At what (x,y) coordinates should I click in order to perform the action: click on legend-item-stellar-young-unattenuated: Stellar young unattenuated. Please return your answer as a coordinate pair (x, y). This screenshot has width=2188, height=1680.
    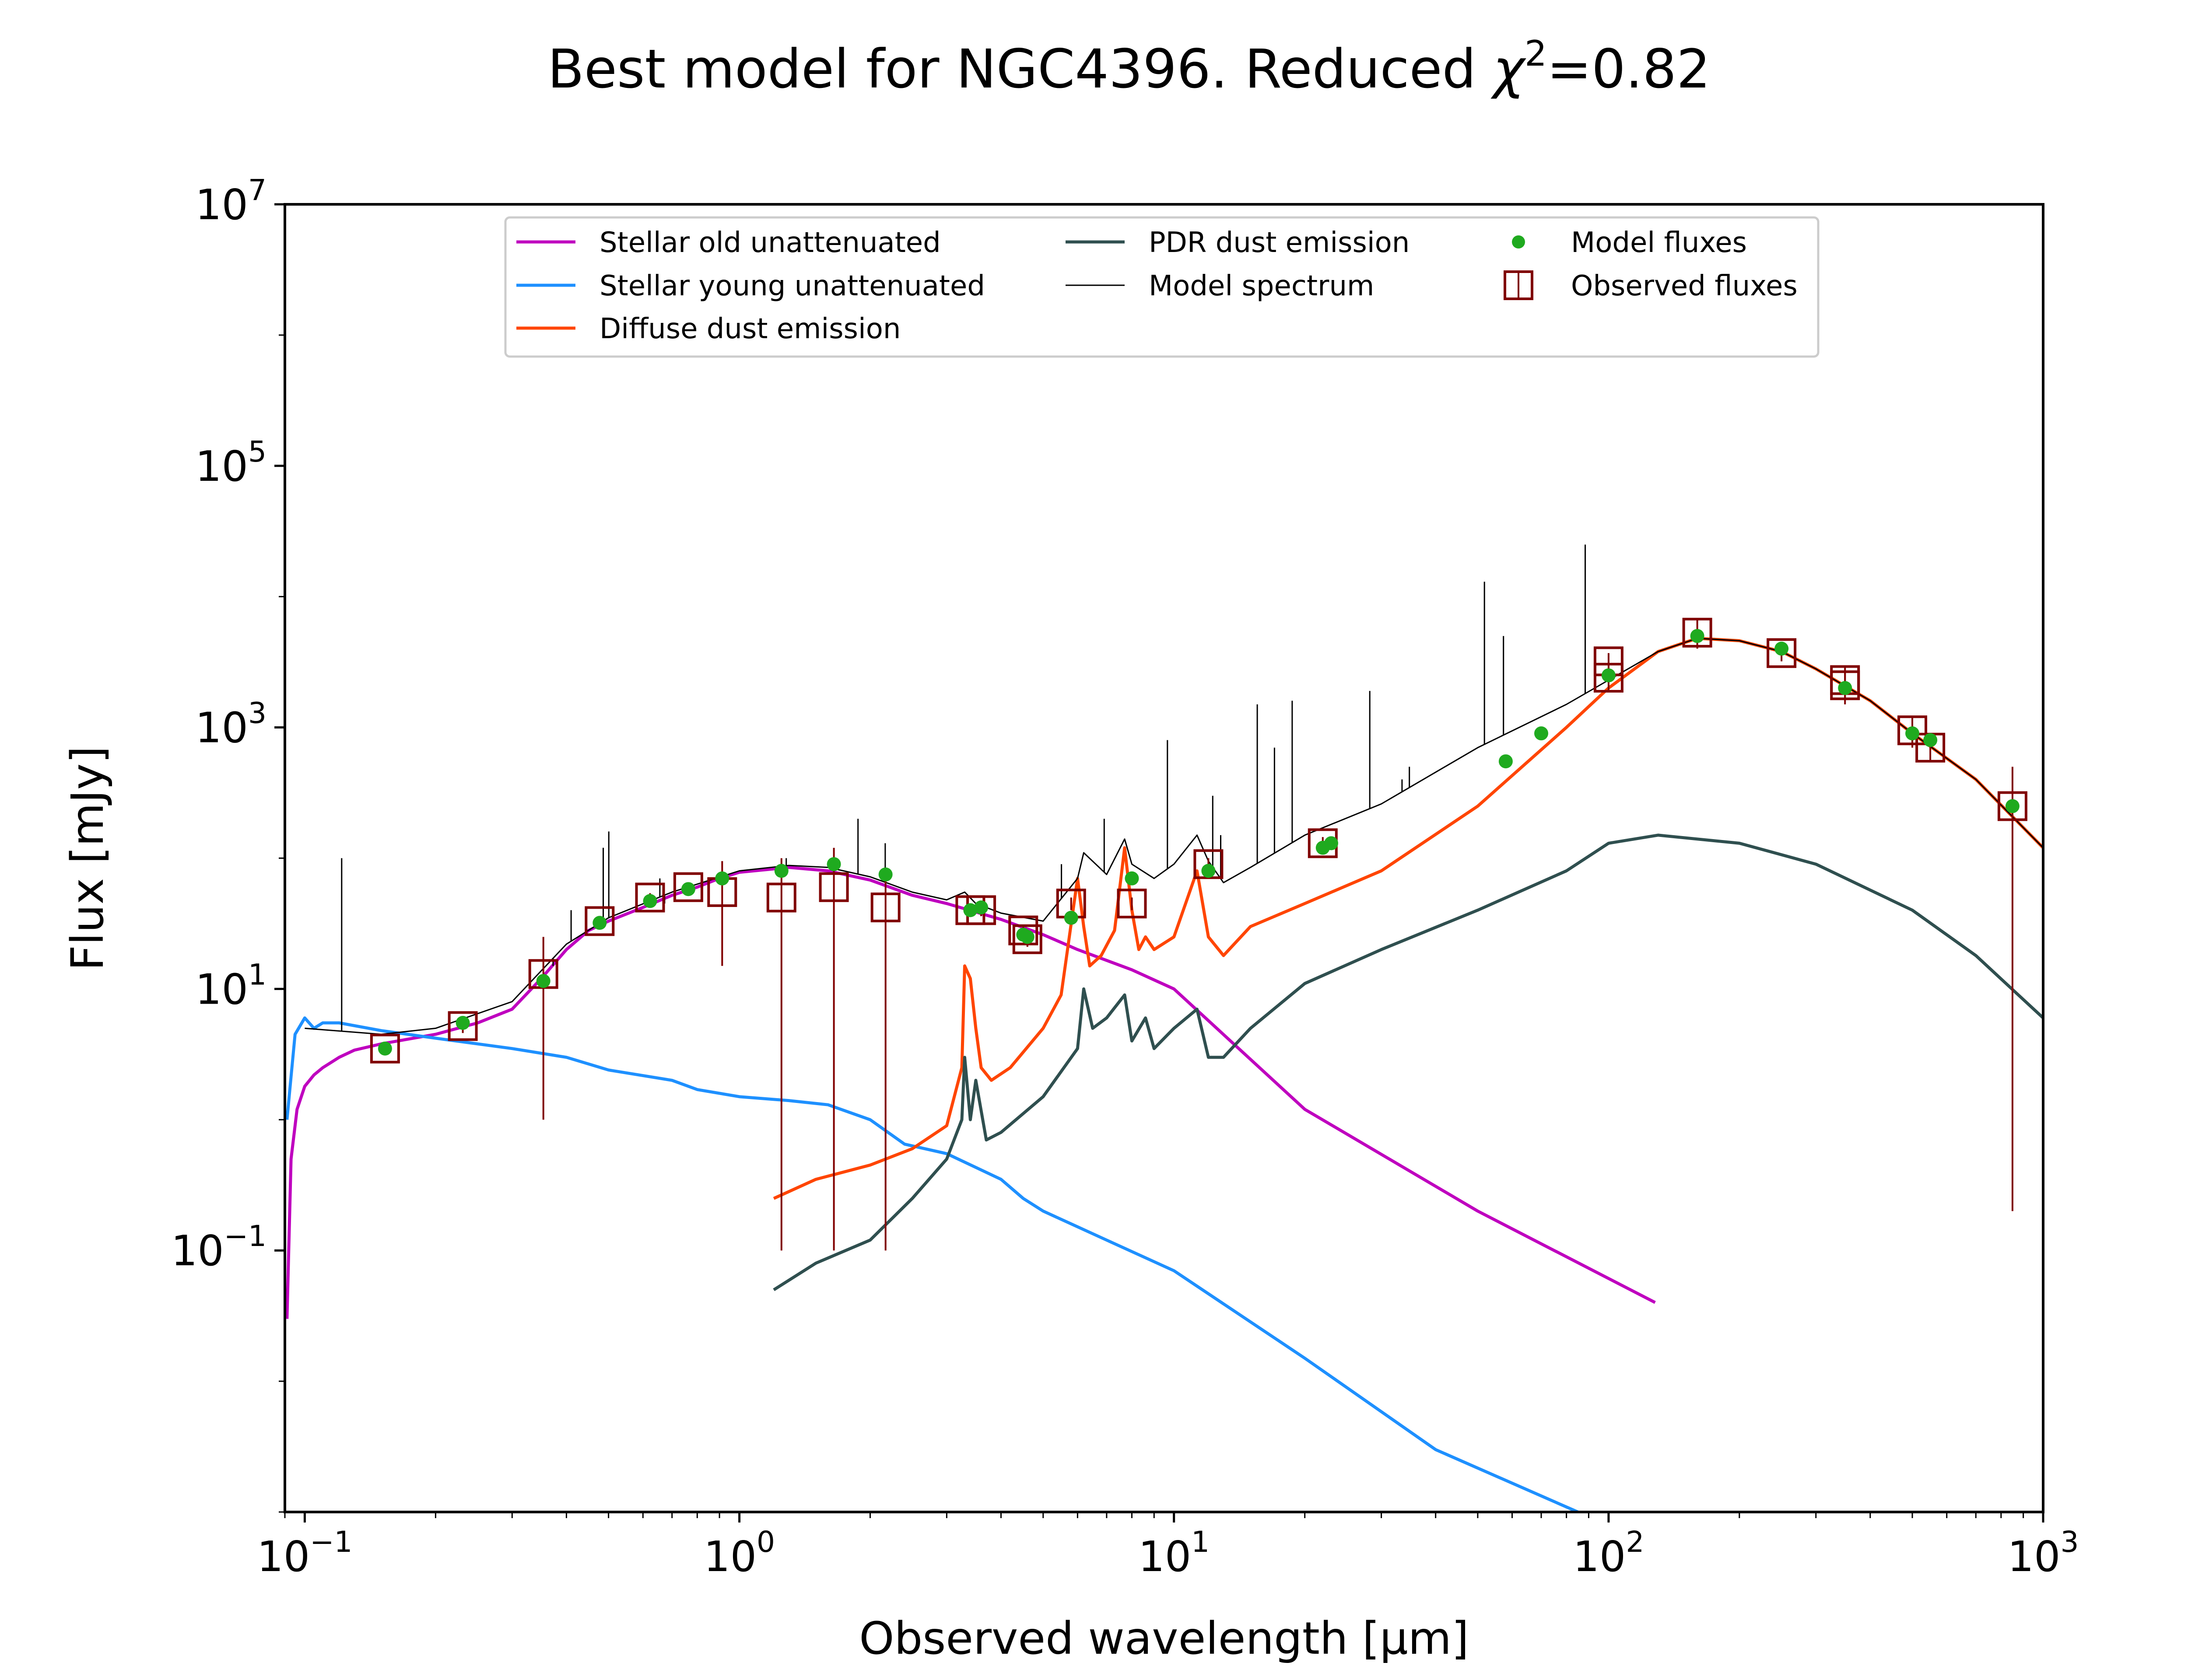
    Looking at the image, I should click on (750, 286).